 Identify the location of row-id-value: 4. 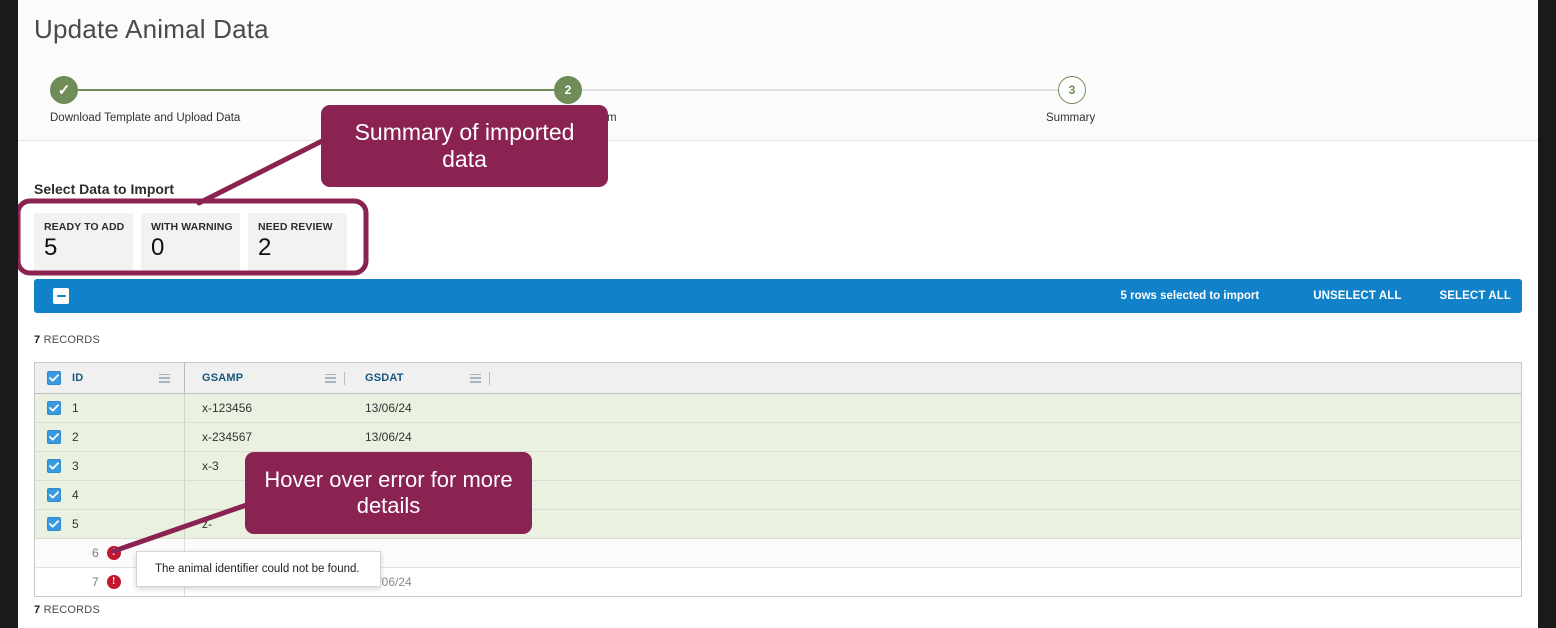
(75, 495).